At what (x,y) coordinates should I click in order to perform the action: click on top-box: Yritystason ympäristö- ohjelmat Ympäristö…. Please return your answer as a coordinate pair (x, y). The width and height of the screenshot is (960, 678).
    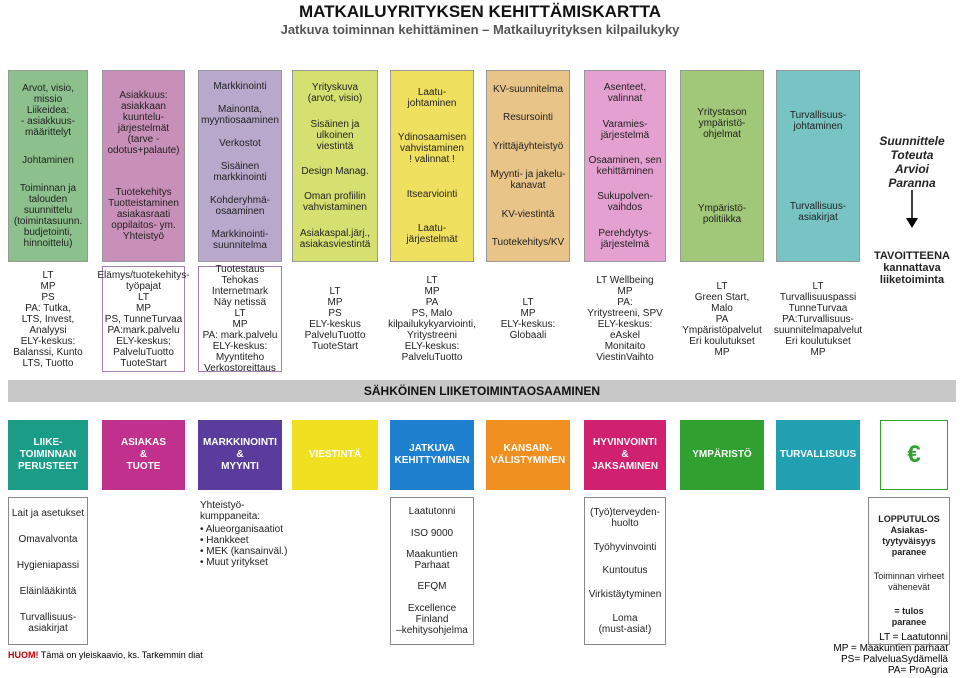
    Looking at the image, I should click on (722, 166).